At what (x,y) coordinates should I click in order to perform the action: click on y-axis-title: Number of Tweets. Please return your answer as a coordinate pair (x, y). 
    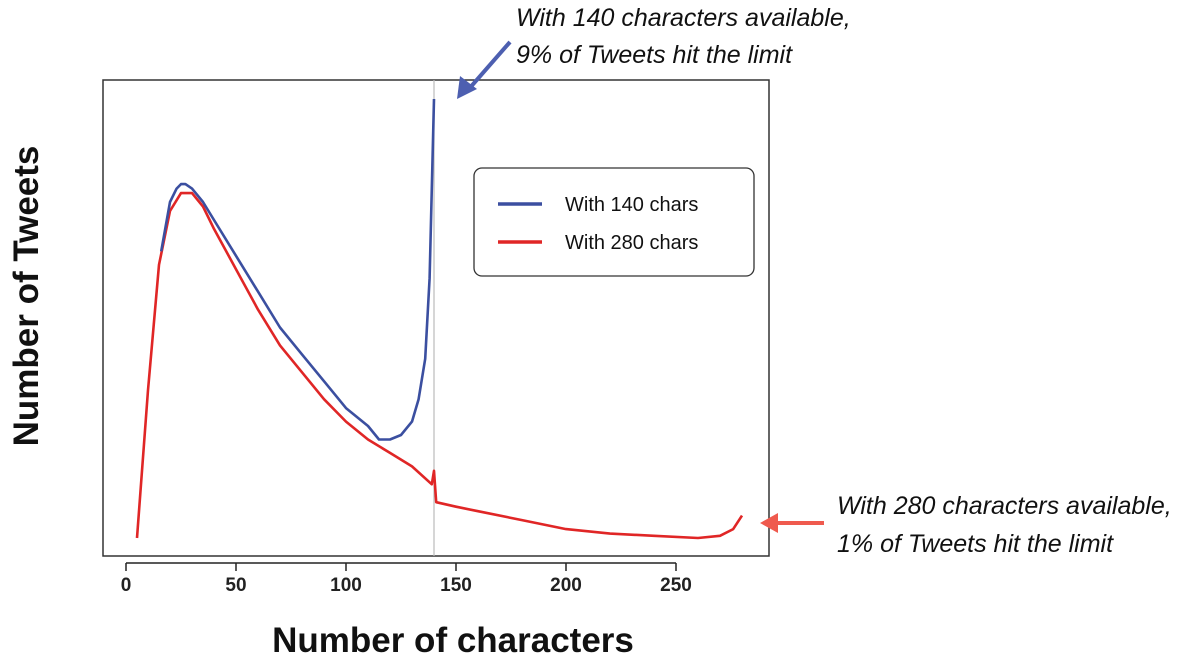
    Looking at the image, I should click on (26, 296).